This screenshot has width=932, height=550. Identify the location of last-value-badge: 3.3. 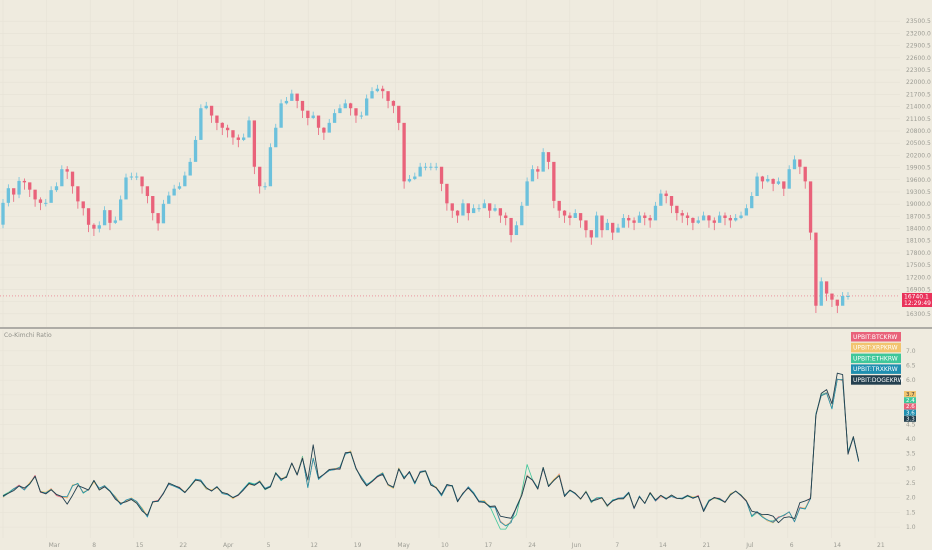
(910, 419).